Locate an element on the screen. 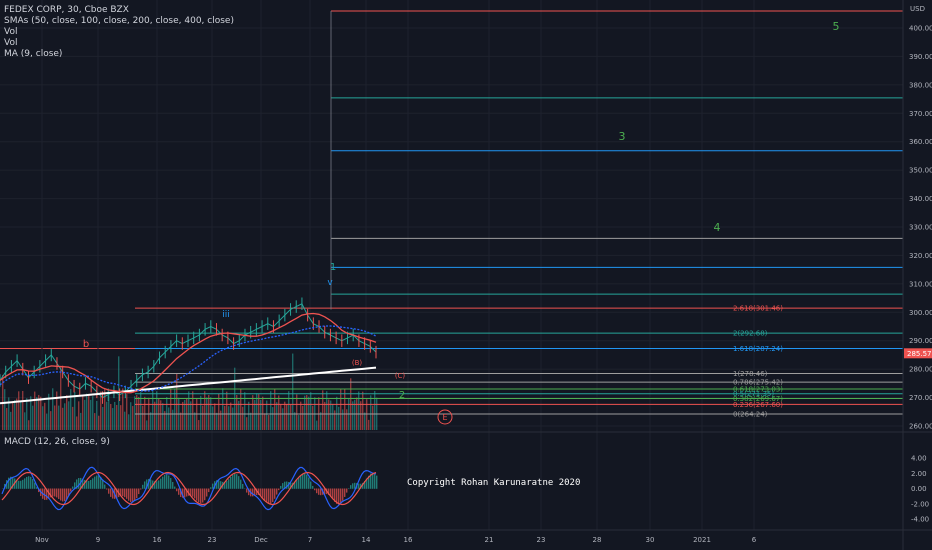 This screenshot has width=932, height=550. price-tick-label: 300.00 is located at coordinates (920, 313).